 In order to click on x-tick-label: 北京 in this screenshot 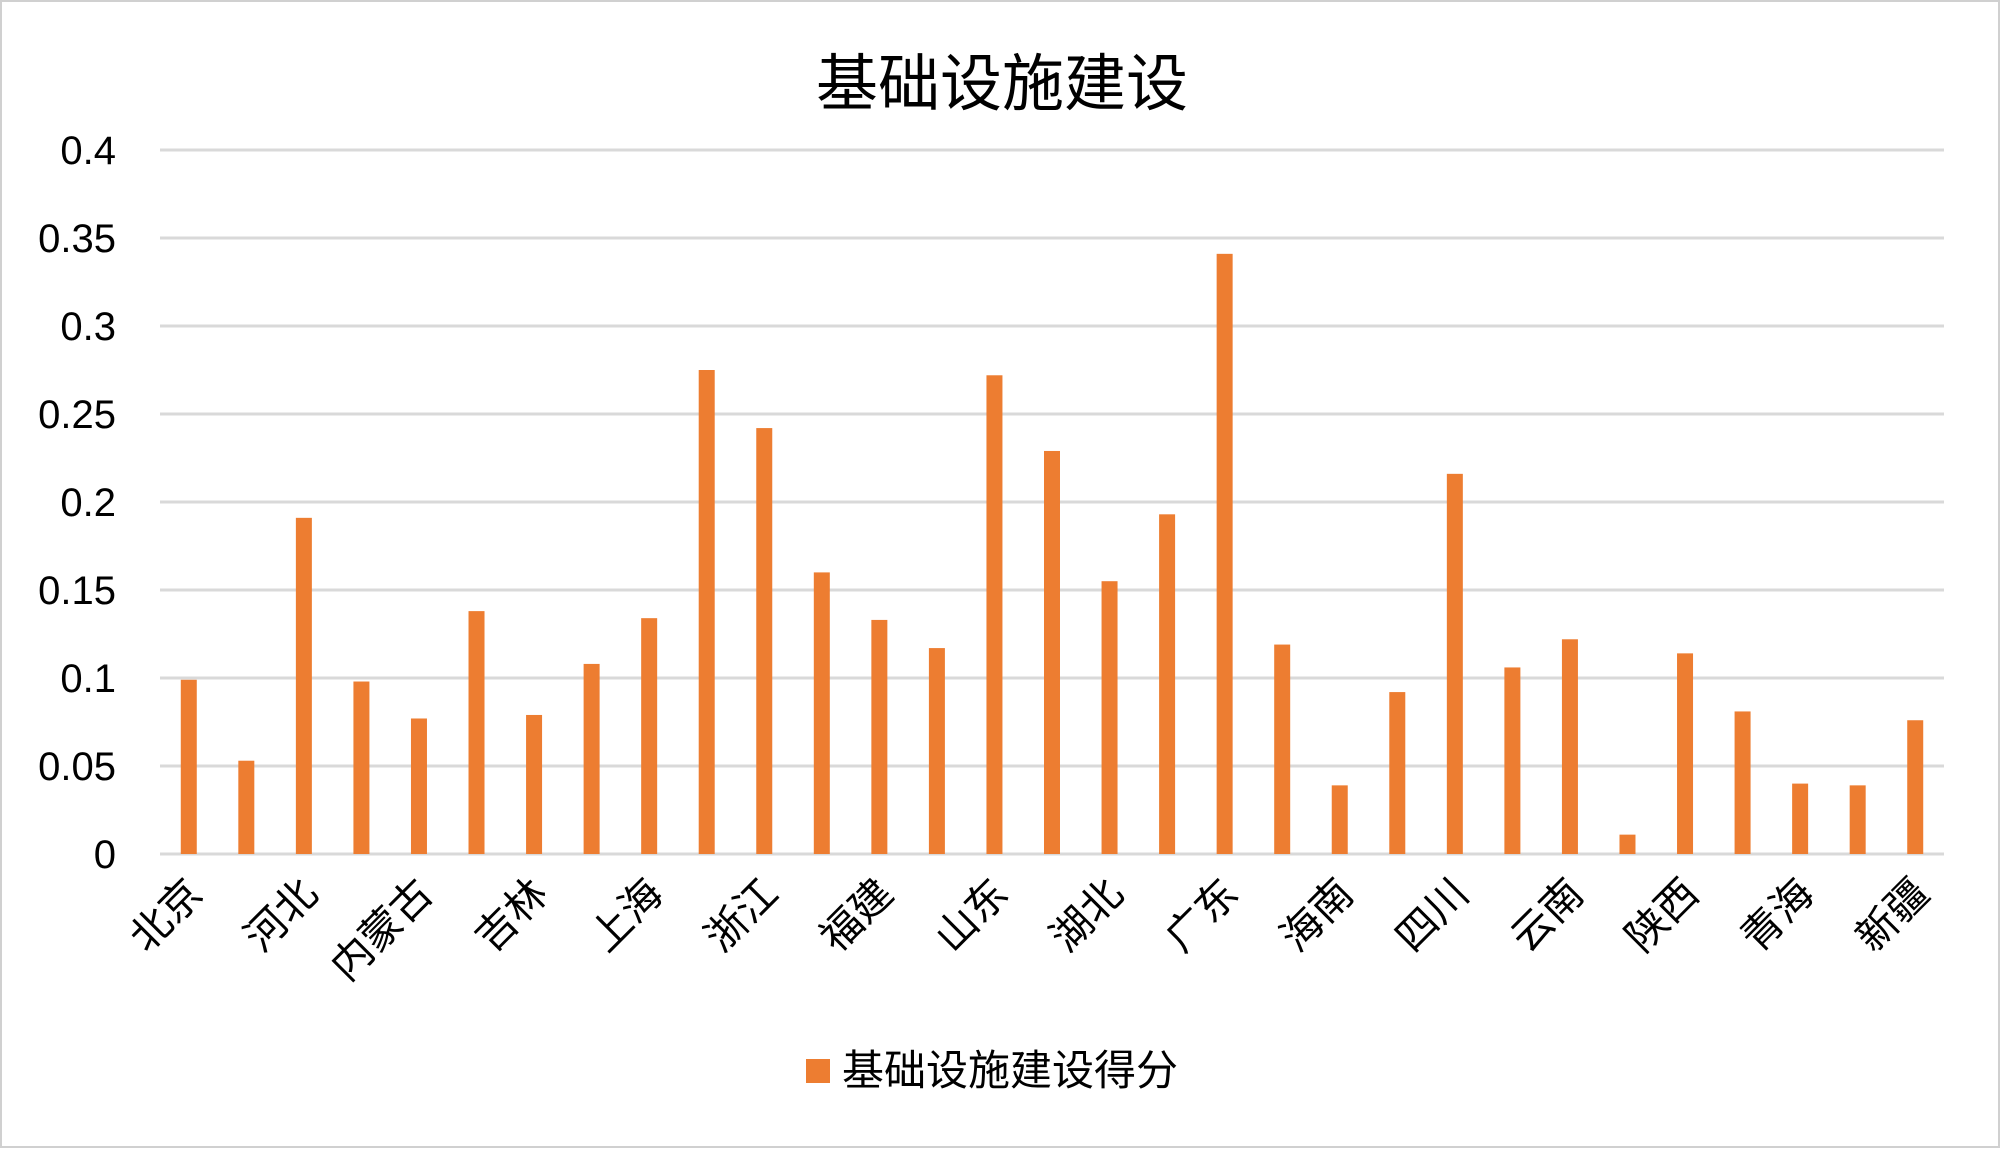, I will do `click(166, 915)`.